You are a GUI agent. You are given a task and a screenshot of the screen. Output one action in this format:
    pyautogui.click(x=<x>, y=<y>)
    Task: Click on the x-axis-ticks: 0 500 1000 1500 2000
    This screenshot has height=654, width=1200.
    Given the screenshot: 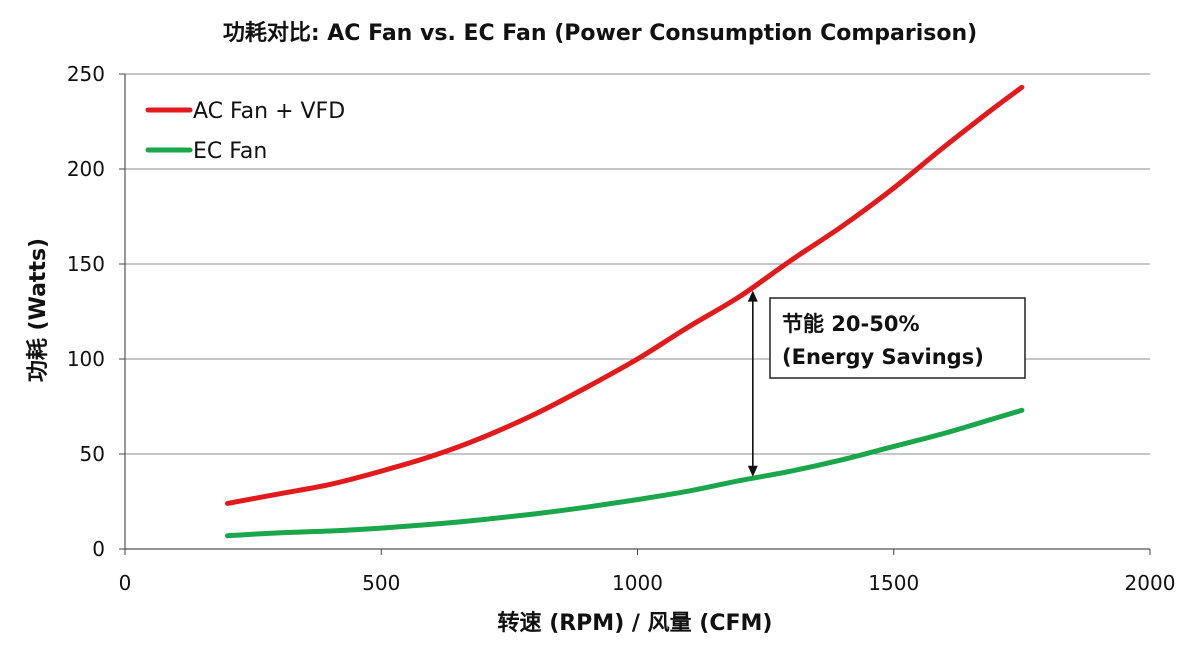 What is the action you would take?
    pyautogui.click(x=647, y=572)
    